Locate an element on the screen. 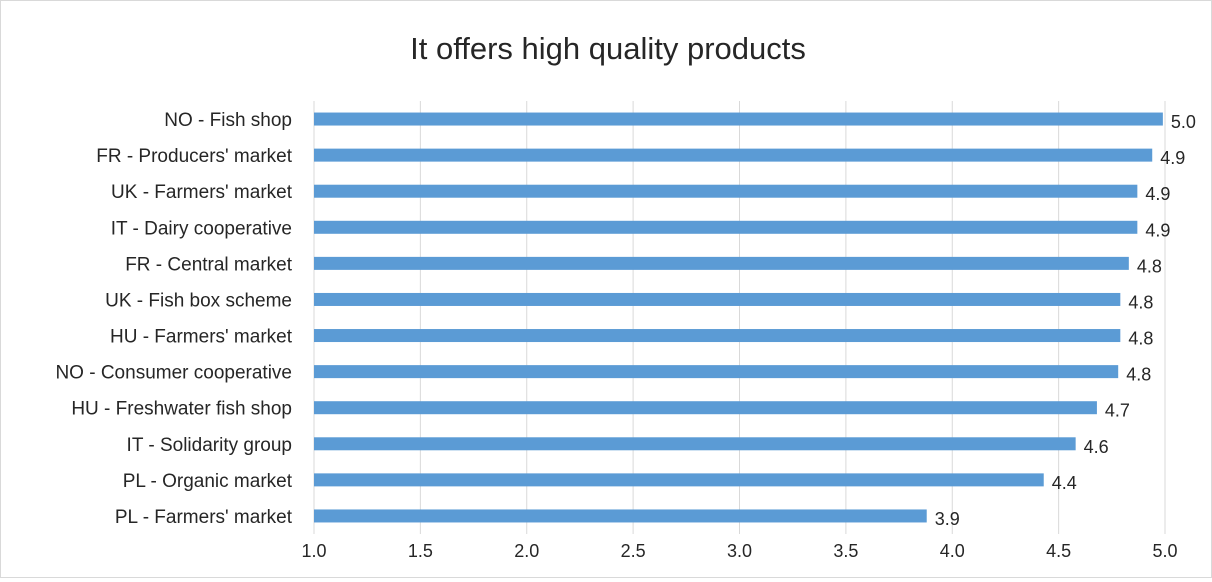 This screenshot has height=582, width=1212. data-label: 3.9 is located at coordinates (947, 519).